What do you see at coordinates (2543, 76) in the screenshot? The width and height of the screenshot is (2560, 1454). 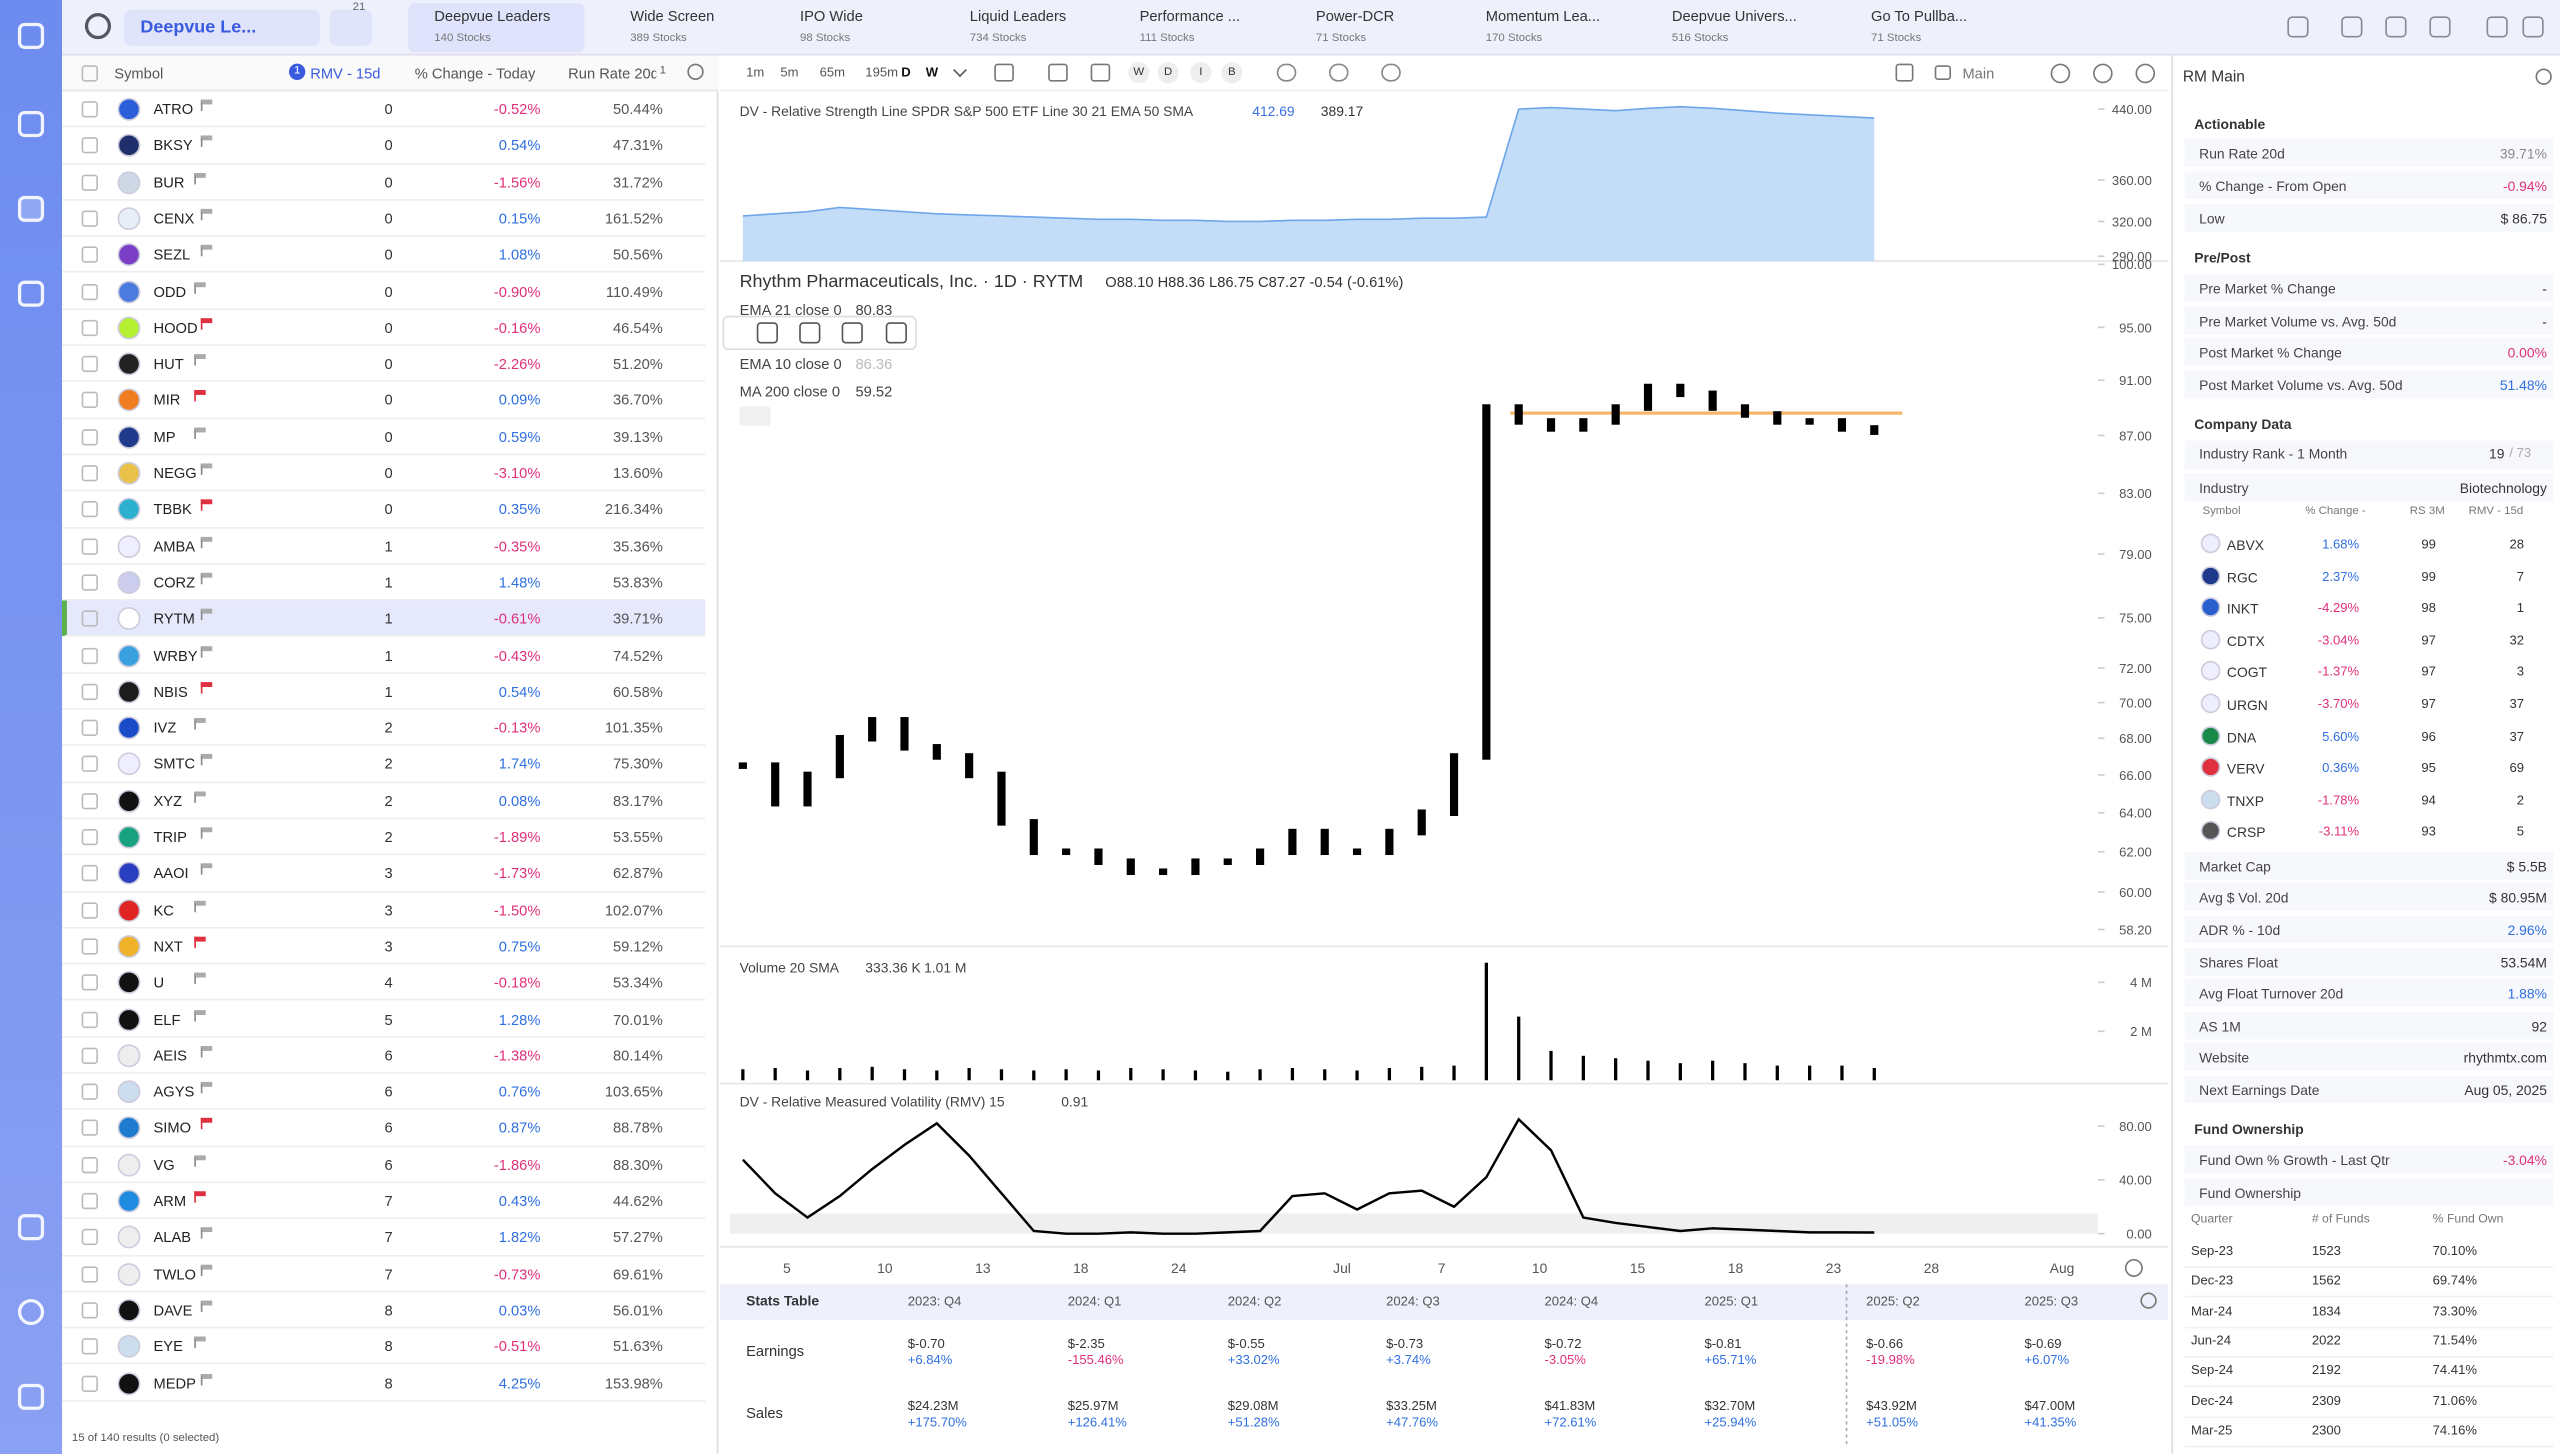 I see `panel-settings` at bounding box center [2543, 76].